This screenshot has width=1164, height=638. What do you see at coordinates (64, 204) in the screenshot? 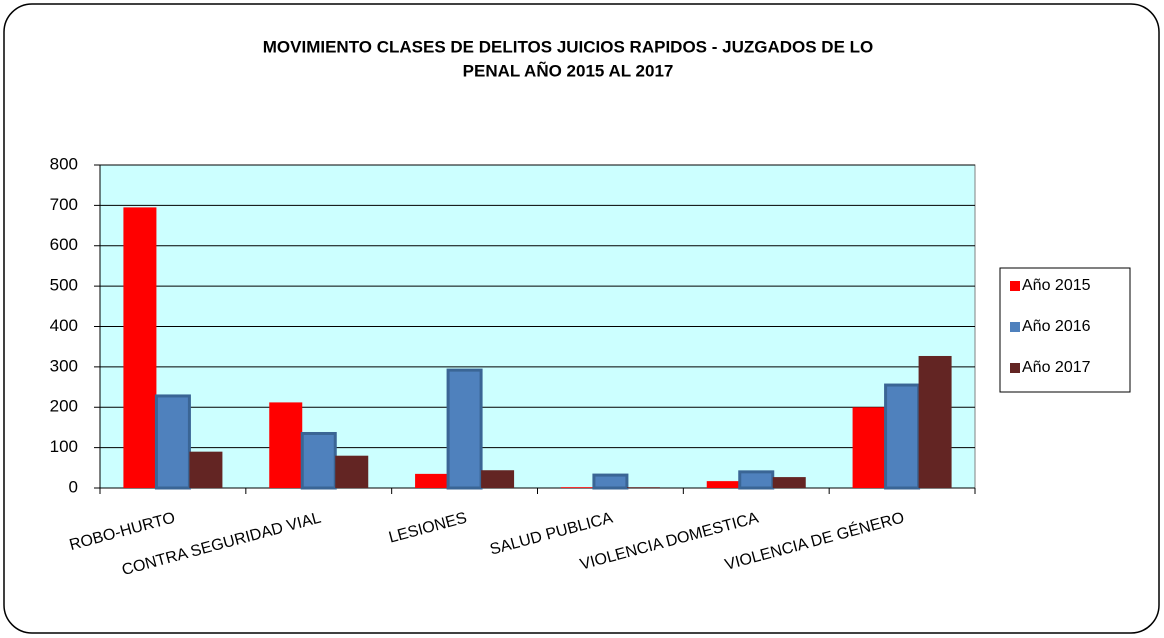
I see `y-tick-label: 700` at bounding box center [64, 204].